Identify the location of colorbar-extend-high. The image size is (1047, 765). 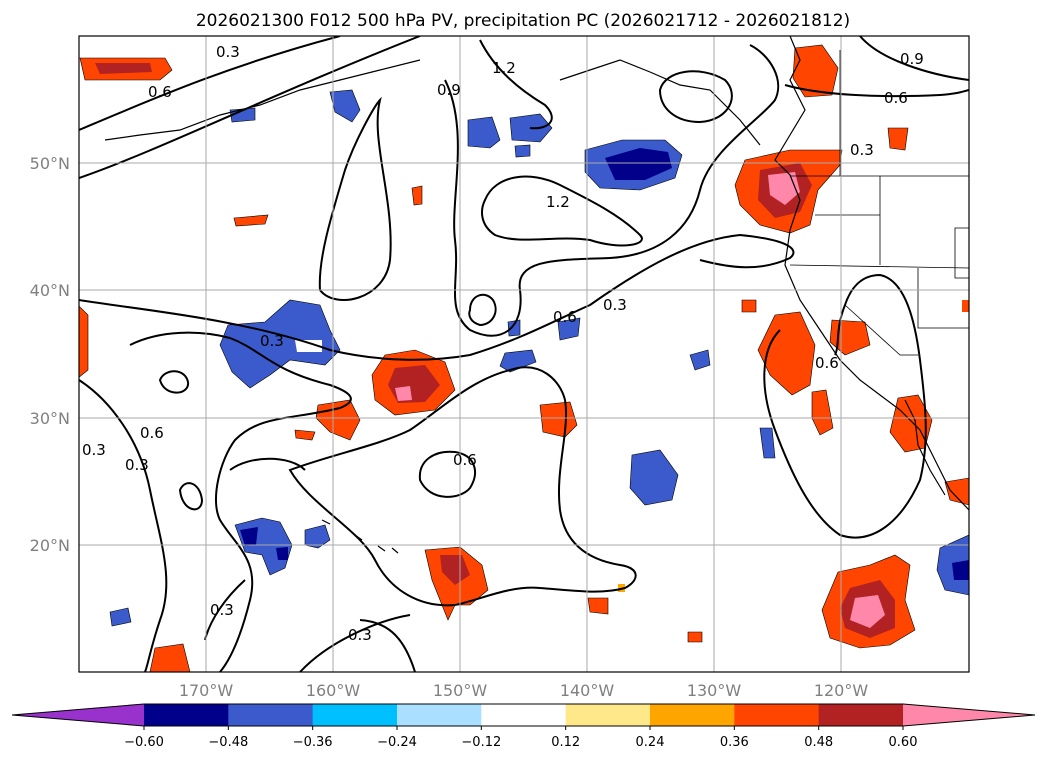
(969, 715).